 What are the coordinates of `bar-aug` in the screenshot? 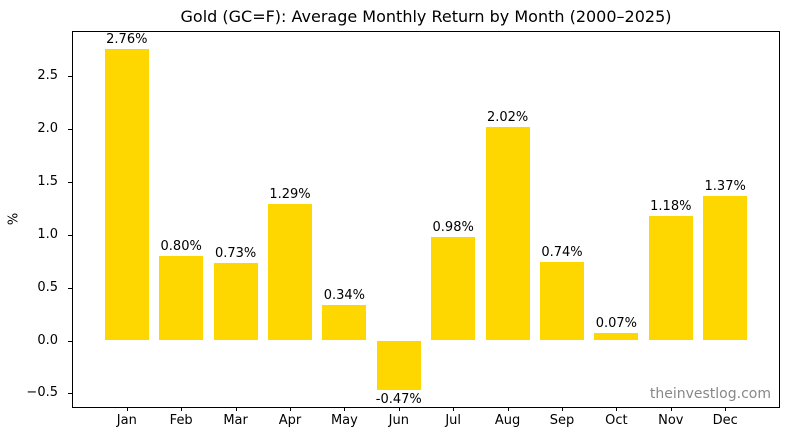 It's located at (507, 234).